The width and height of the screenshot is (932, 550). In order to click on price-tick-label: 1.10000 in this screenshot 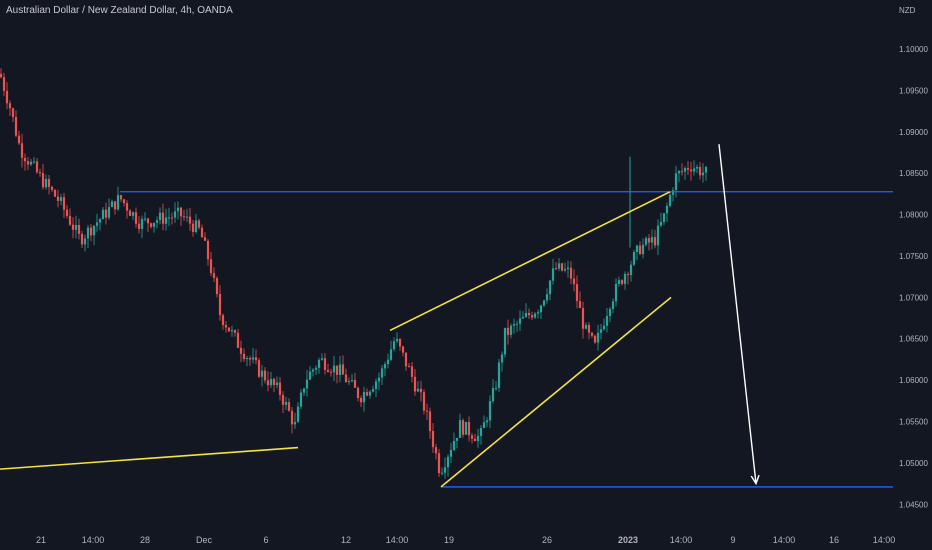, I will do `click(913, 49)`.